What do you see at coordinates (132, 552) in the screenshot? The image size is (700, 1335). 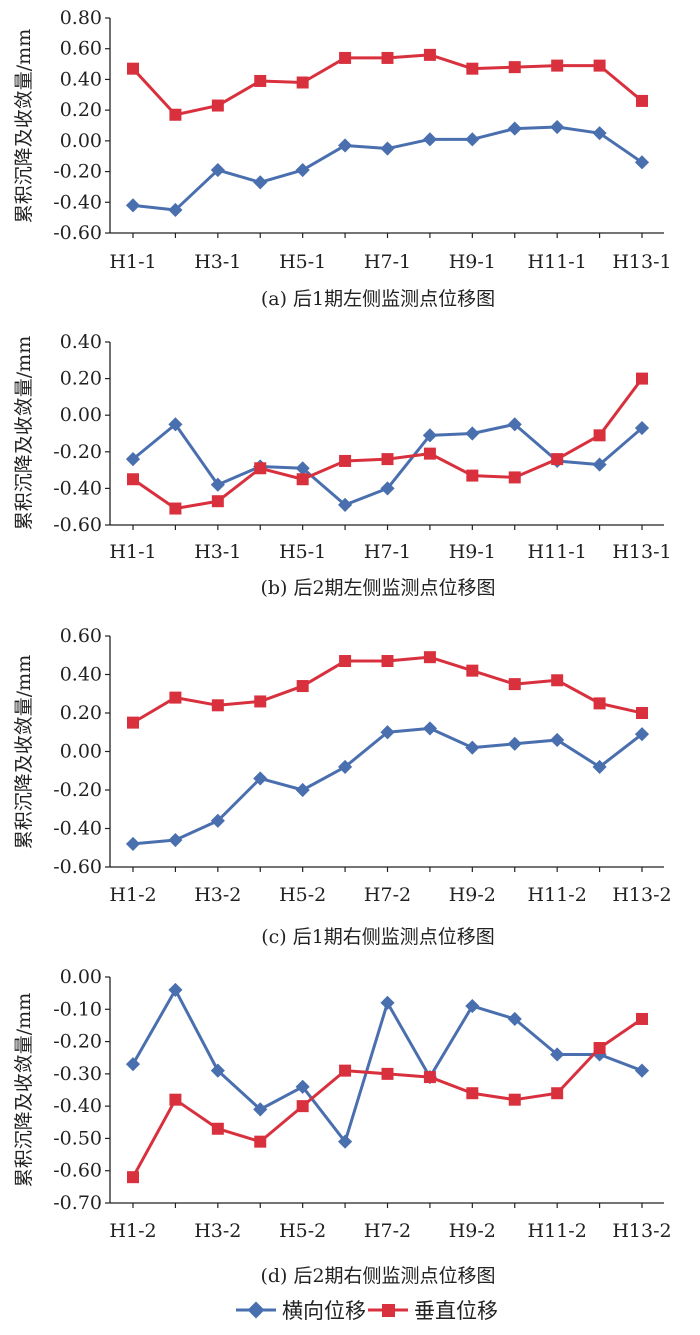 I see `x-tick-label: H1-1` at bounding box center [132, 552].